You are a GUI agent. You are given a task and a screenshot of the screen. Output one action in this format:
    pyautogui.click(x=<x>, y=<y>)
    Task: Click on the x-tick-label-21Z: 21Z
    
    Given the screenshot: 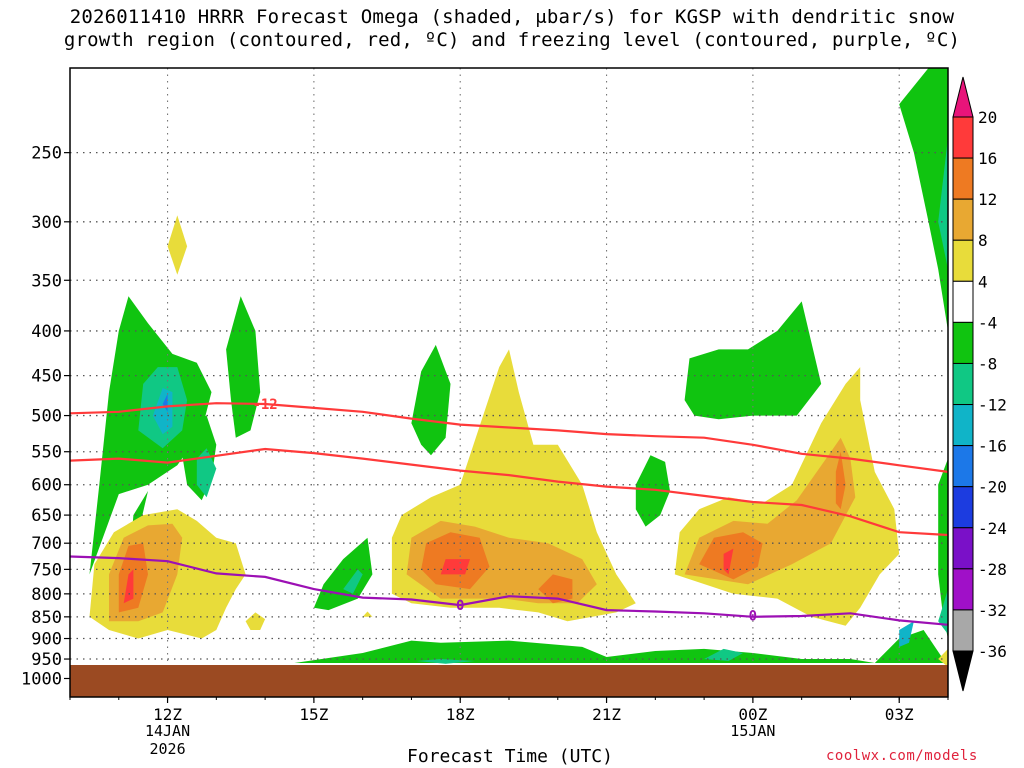 What is the action you would take?
    pyautogui.click(x=606, y=714)
    